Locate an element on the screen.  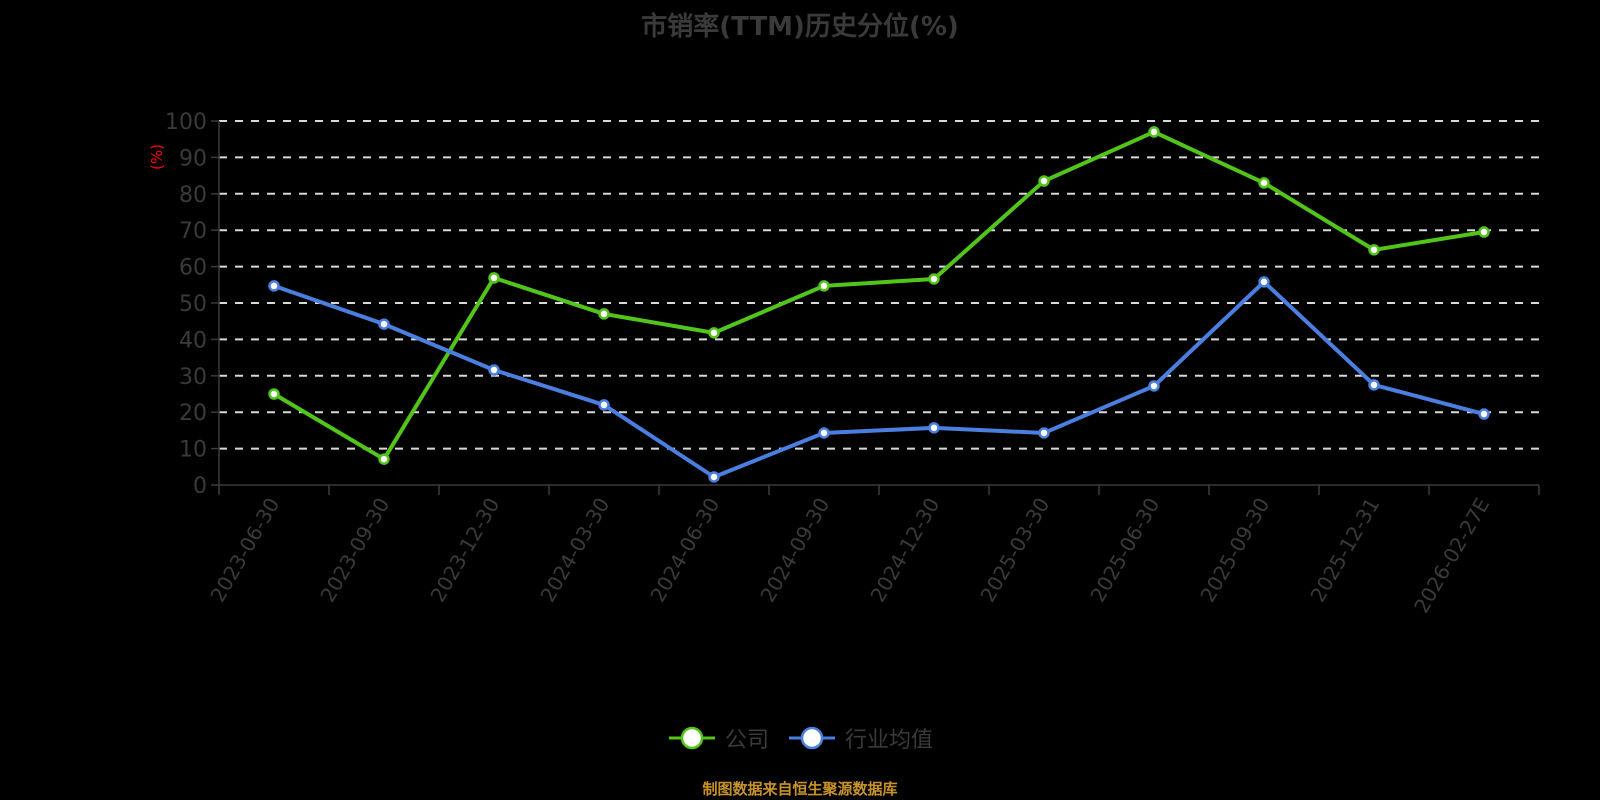
y-tick-label: 30 is located at coordinates (193, 377).